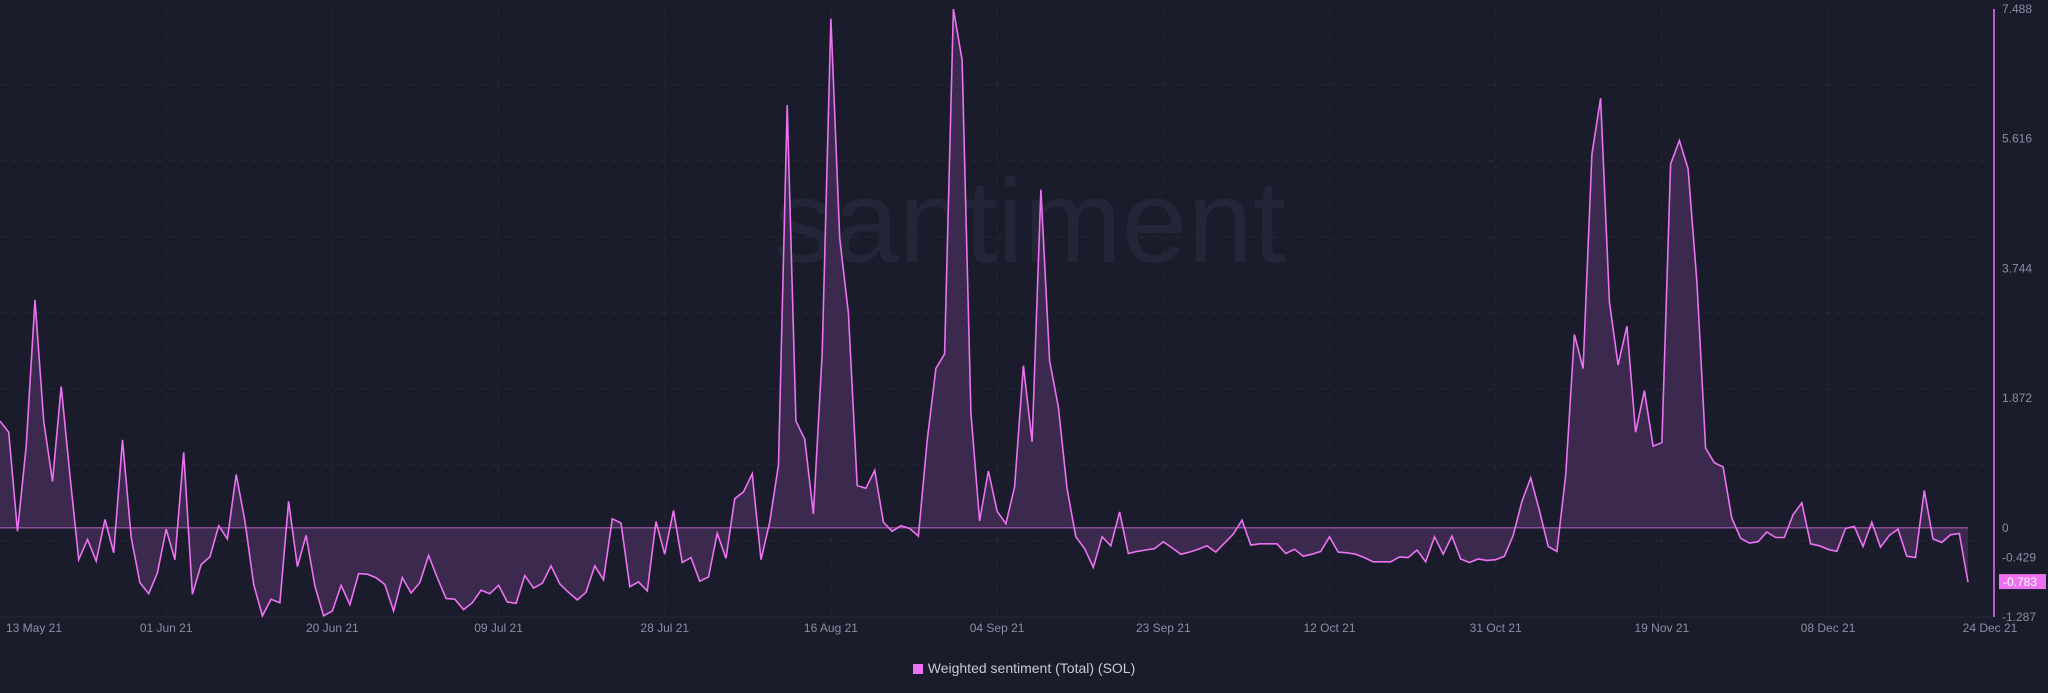 This screenshot has height=693, width=2048. I want to click on y-tick-label: -1.287, so click(2019, 617).